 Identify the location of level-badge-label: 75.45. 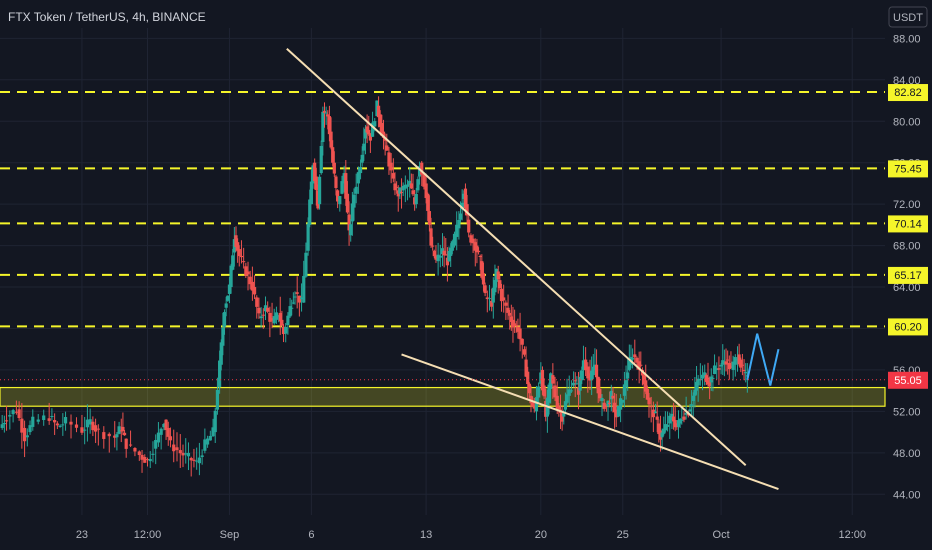
(908, 169).